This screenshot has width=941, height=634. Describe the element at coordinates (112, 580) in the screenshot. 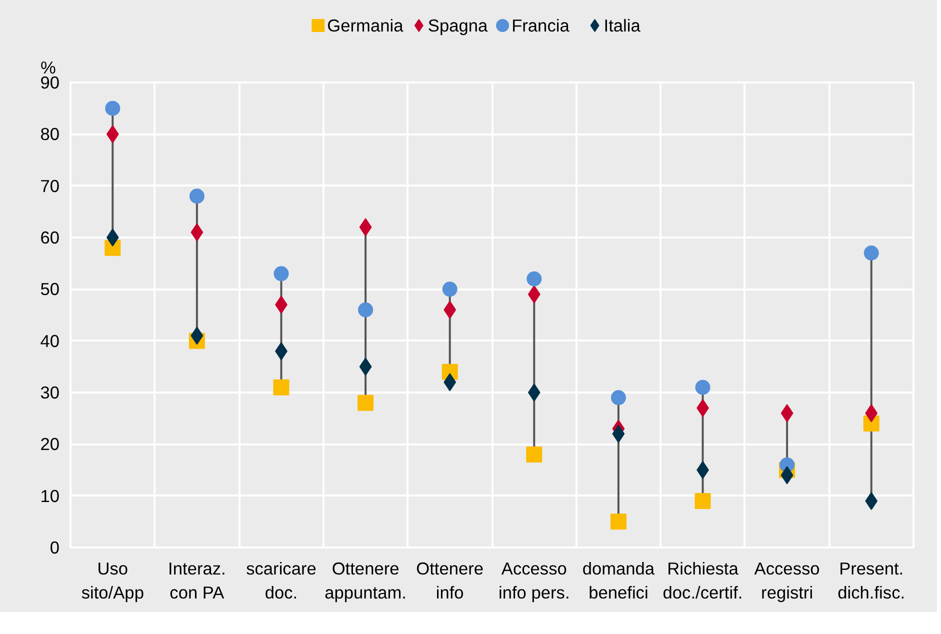

I see `x-tick-label: Uso sito/App` at that location.